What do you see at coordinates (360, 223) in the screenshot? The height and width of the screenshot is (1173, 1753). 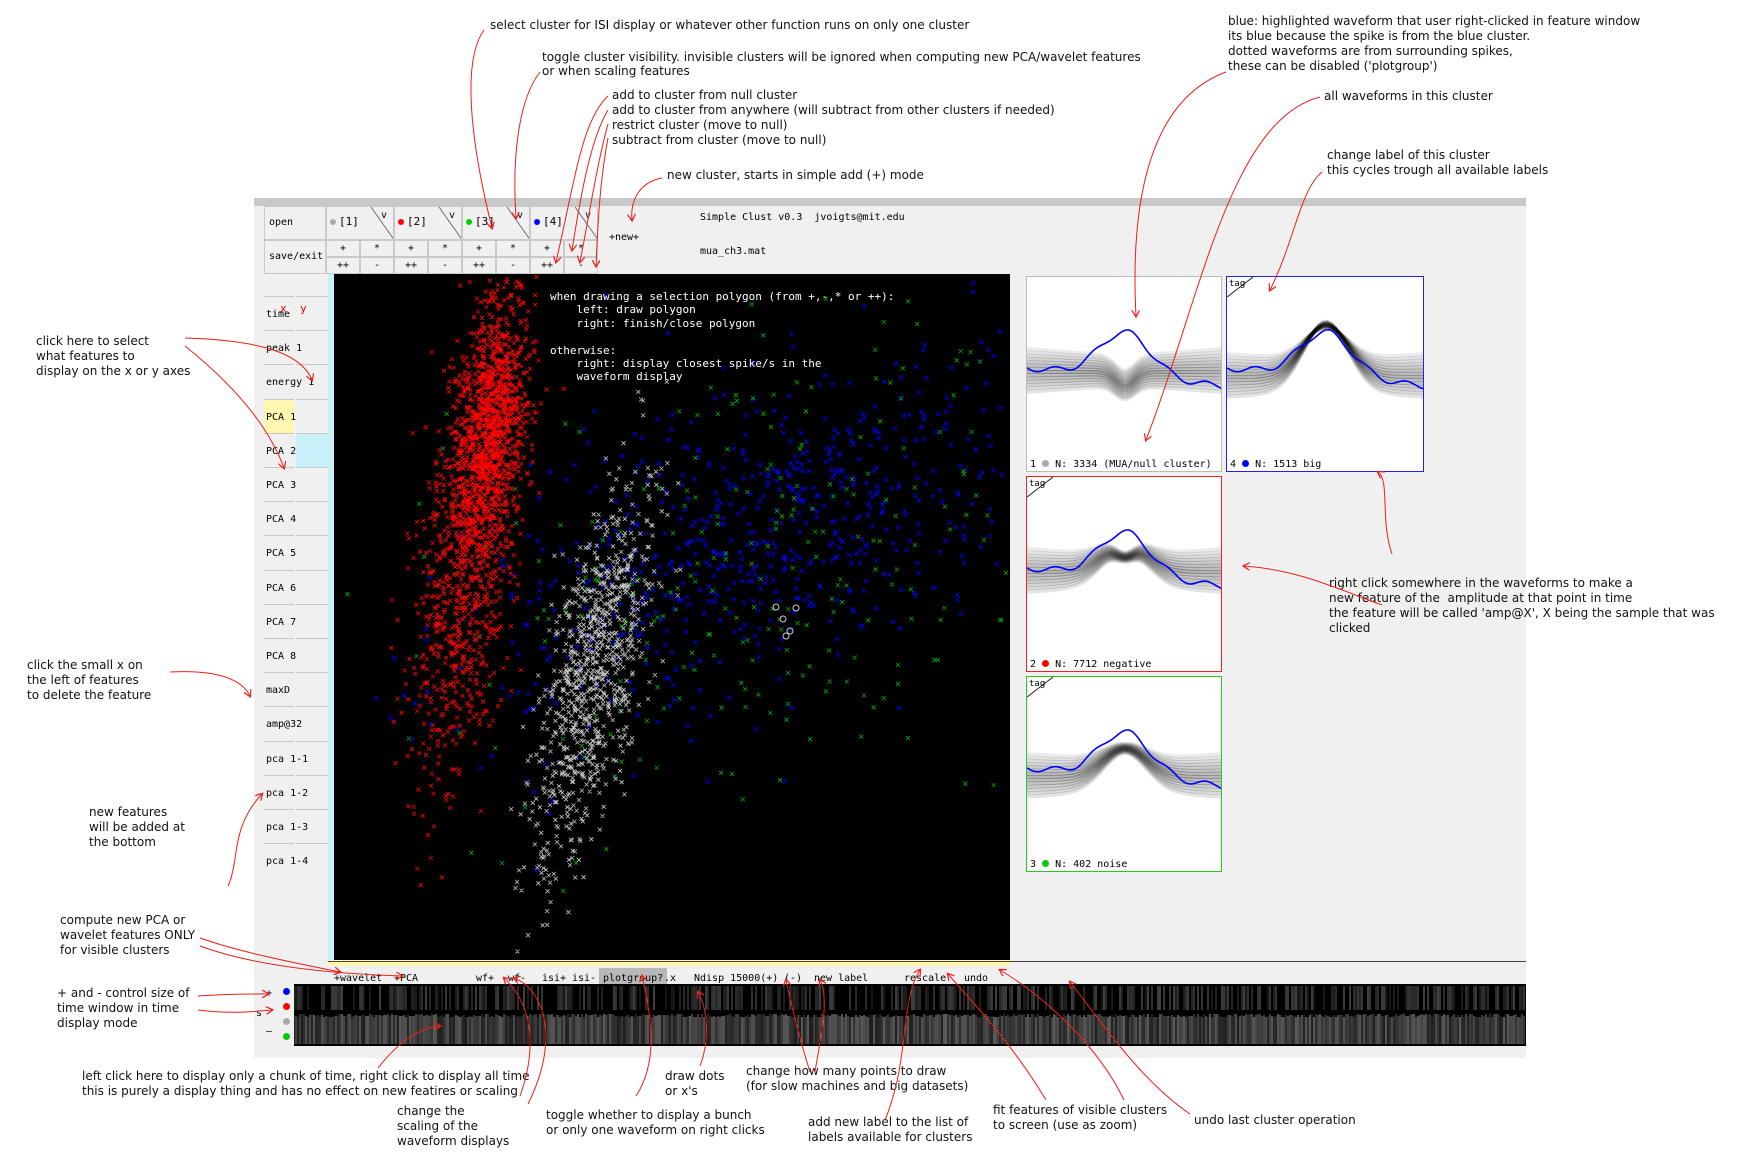 I see `cluster-1-header: [1] v` at bounding box center [360, 223].